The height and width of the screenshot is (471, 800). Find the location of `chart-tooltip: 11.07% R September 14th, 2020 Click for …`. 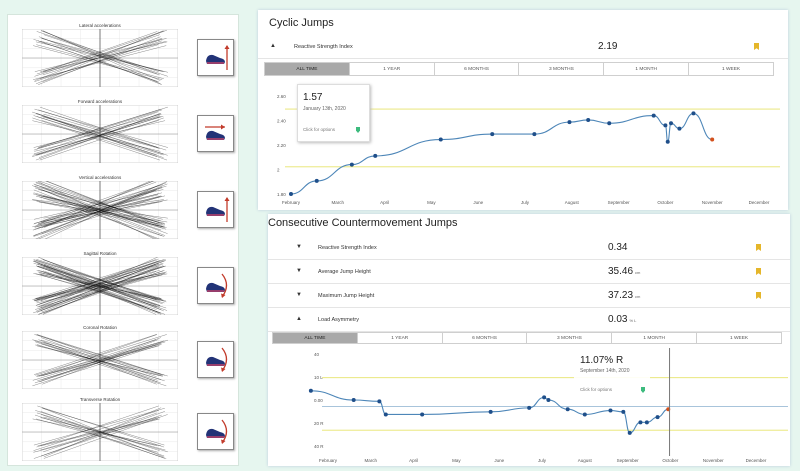

chart-tooltip: 11.07% R September 14th, 2020 Click for … is located at coordinates (612, 376).